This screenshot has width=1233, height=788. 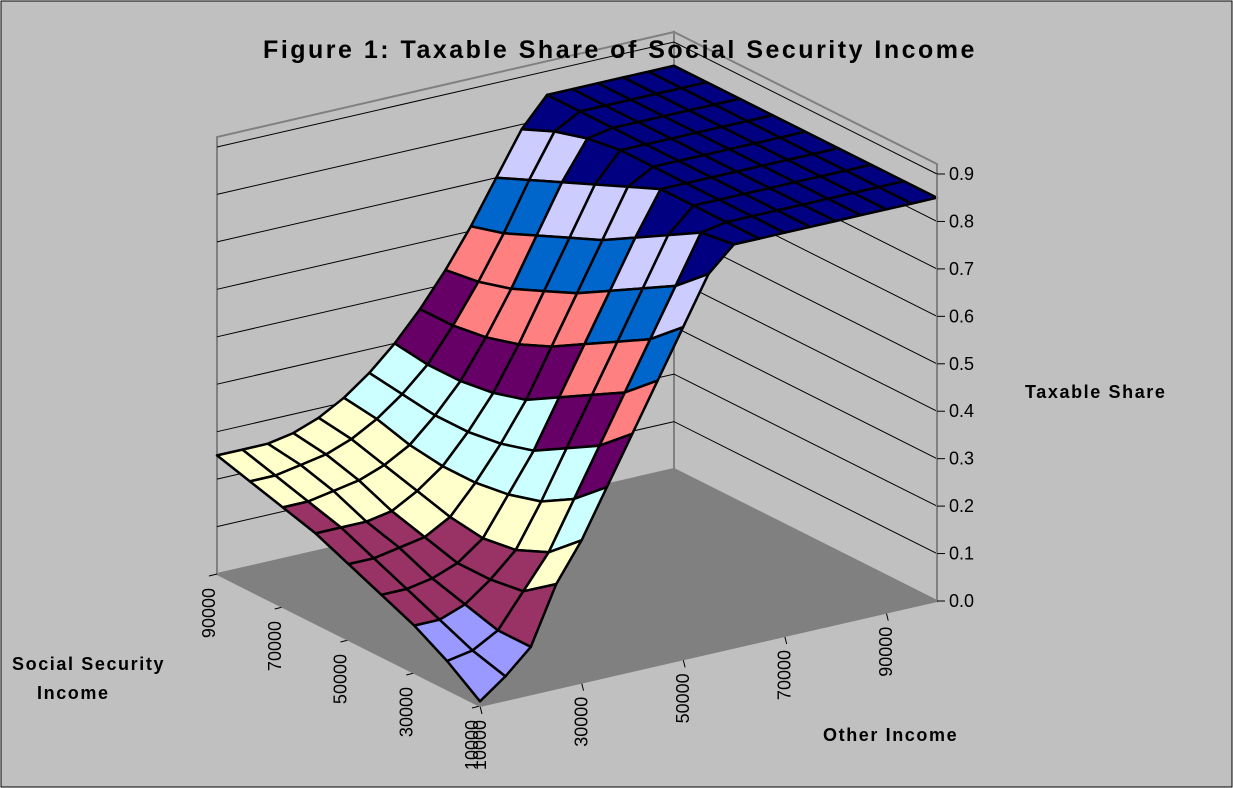 What do you see at coordinates (961, 364) in the screenshot?
I see `z-tick-label: 0.5` at bounding box center [961, 364].